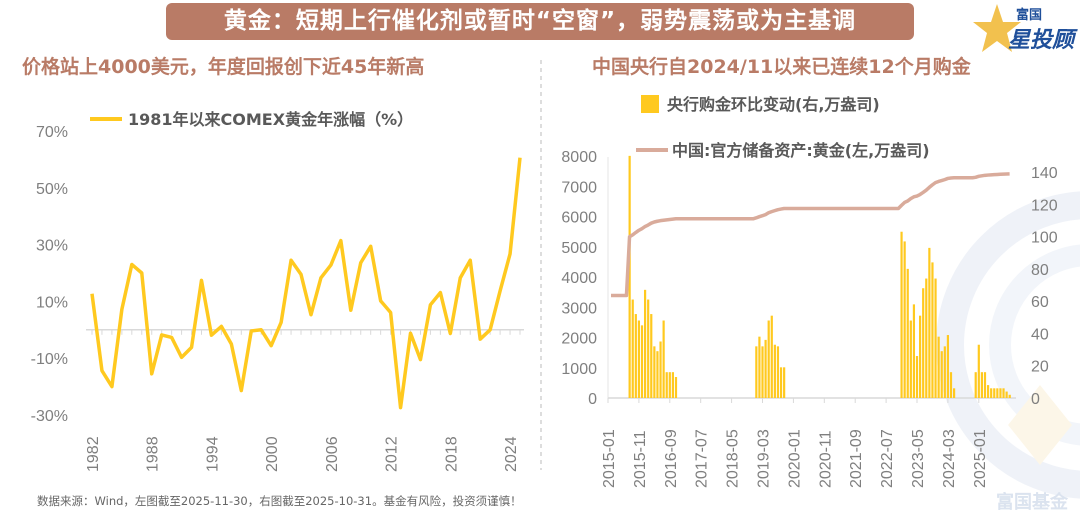 The image size is (1080, 516). I want to click on y-tick-label: -10%, so click(49, 359).